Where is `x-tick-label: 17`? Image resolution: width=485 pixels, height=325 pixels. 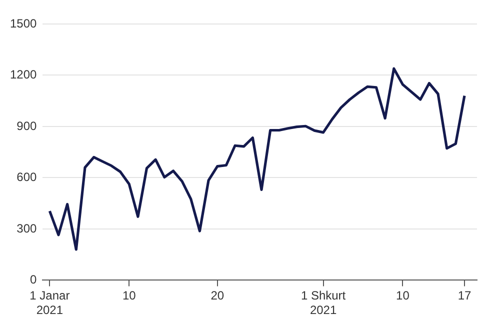
x-tick-label: 17 is located at coordinates (465, 295).